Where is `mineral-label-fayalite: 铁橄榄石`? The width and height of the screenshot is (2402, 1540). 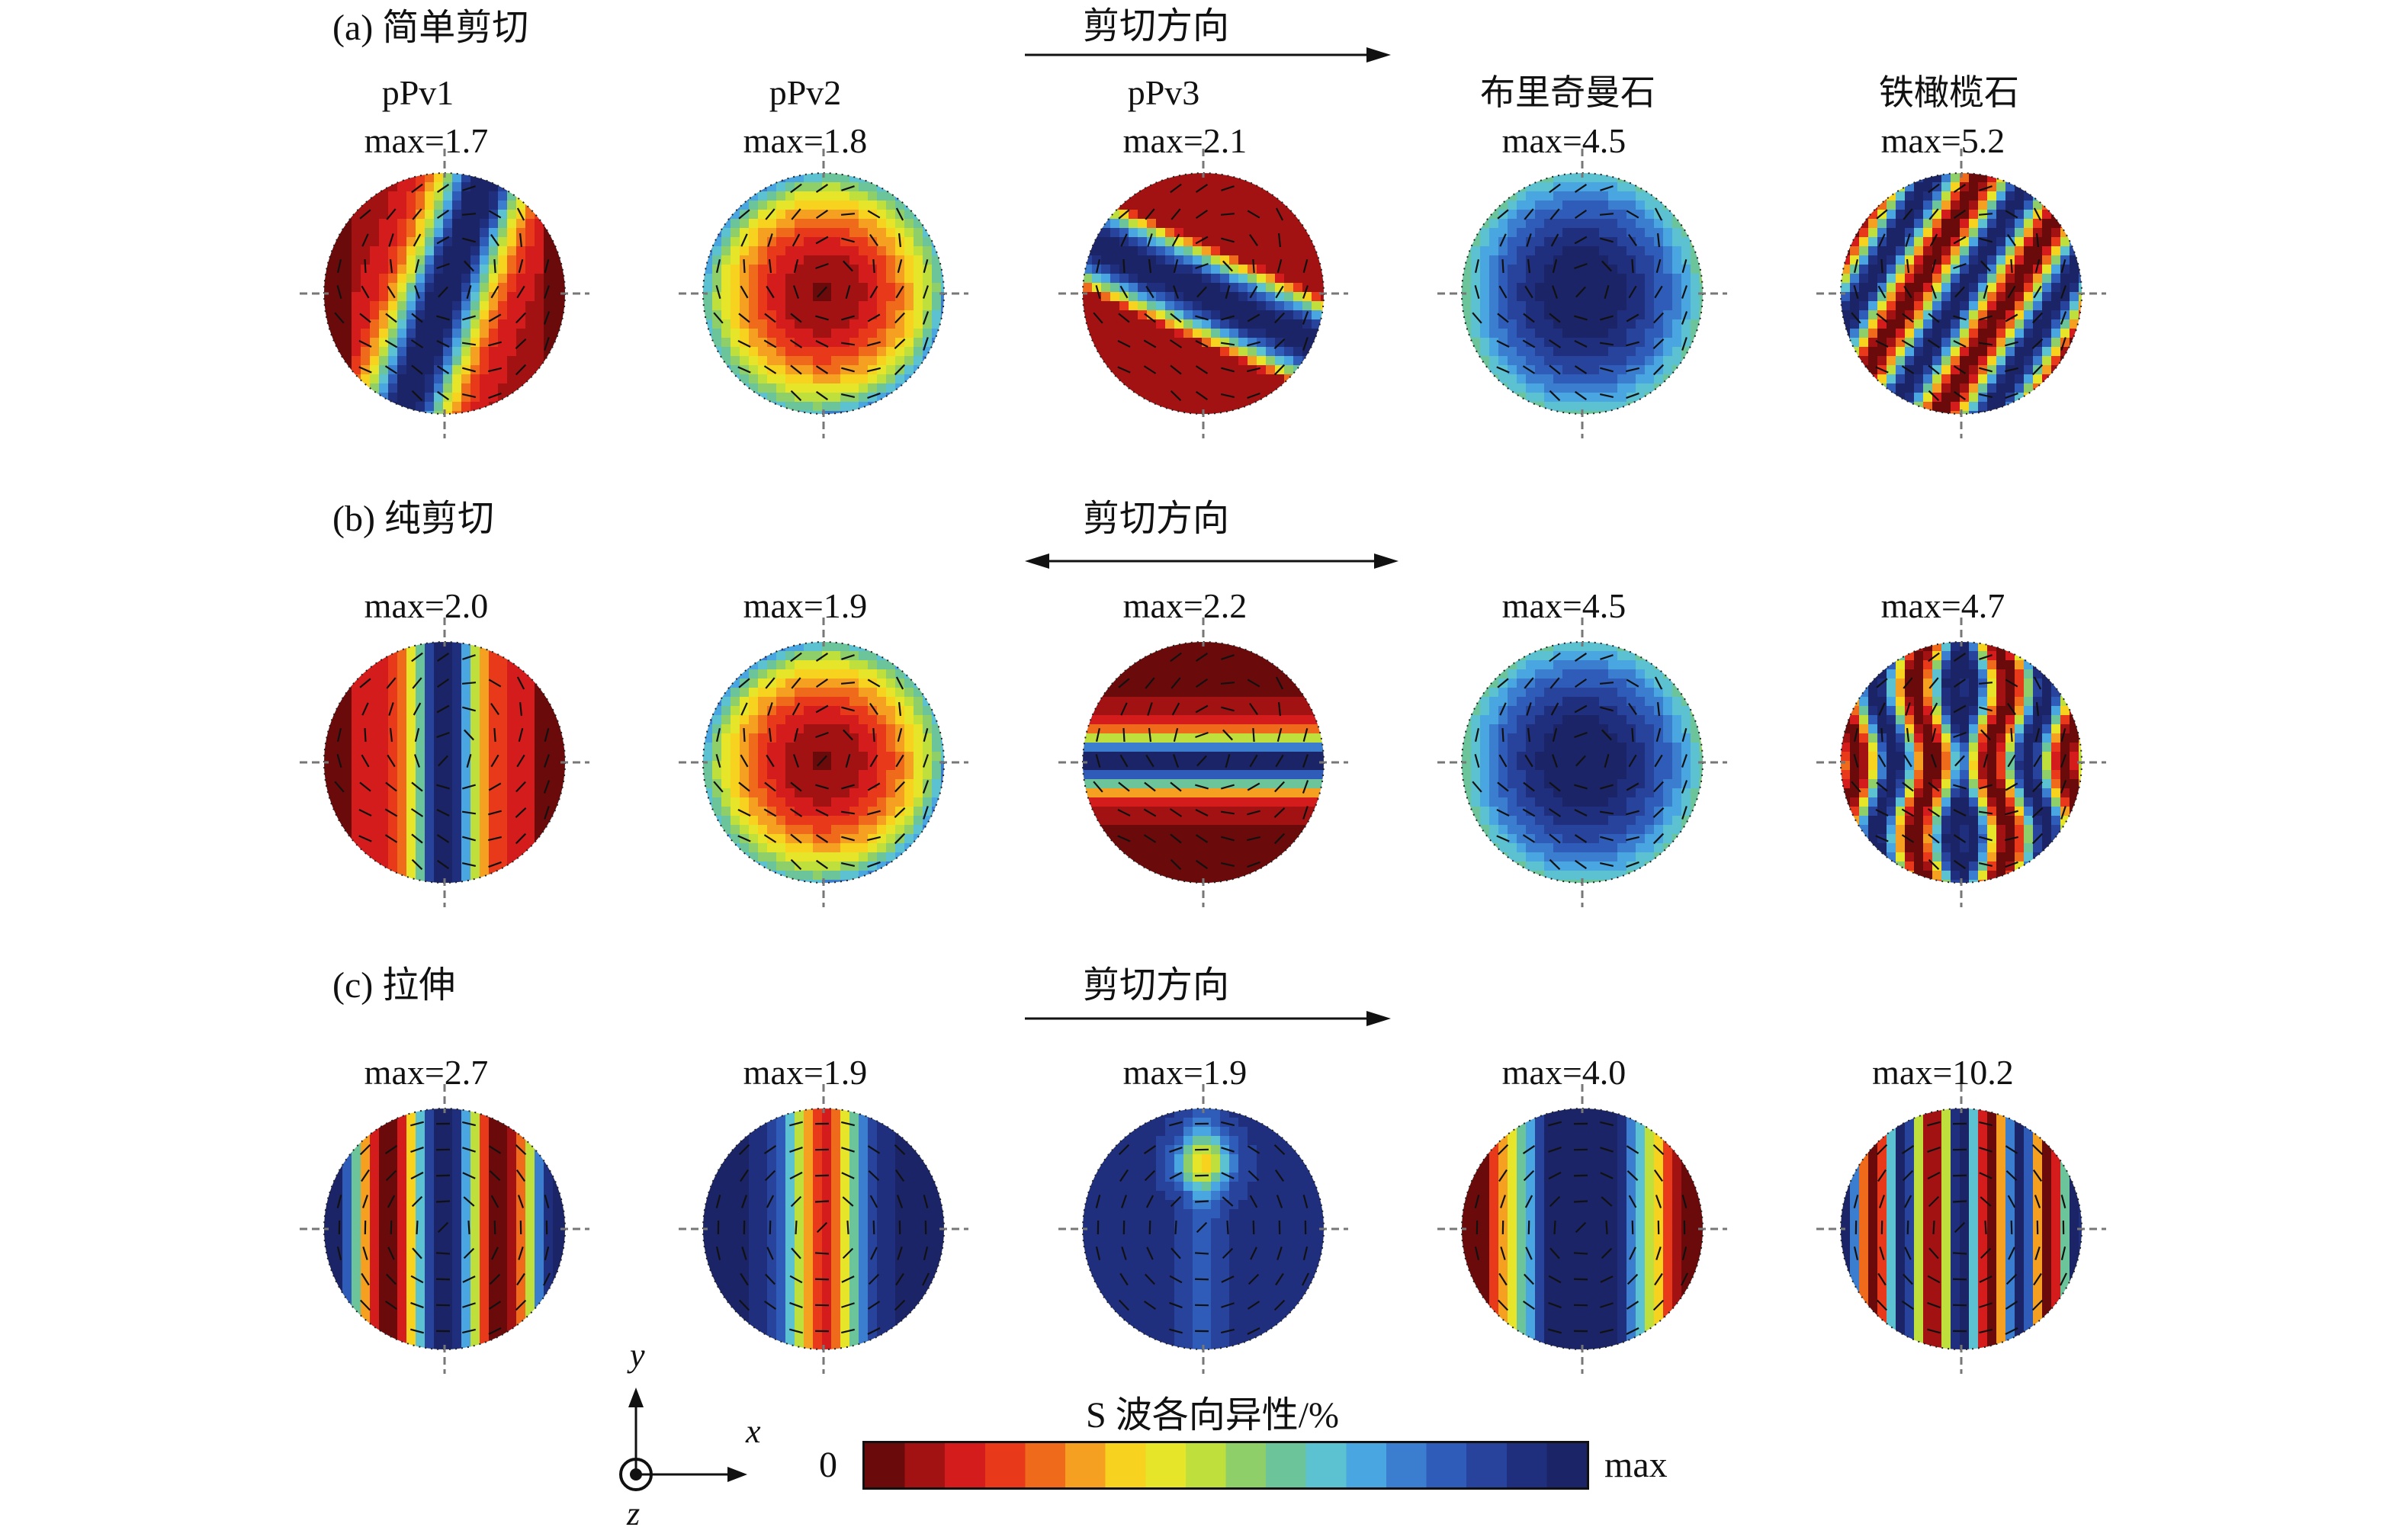
mineral-label-fayalite: 铁橄榄石 is located at coordinates (1949, 92).